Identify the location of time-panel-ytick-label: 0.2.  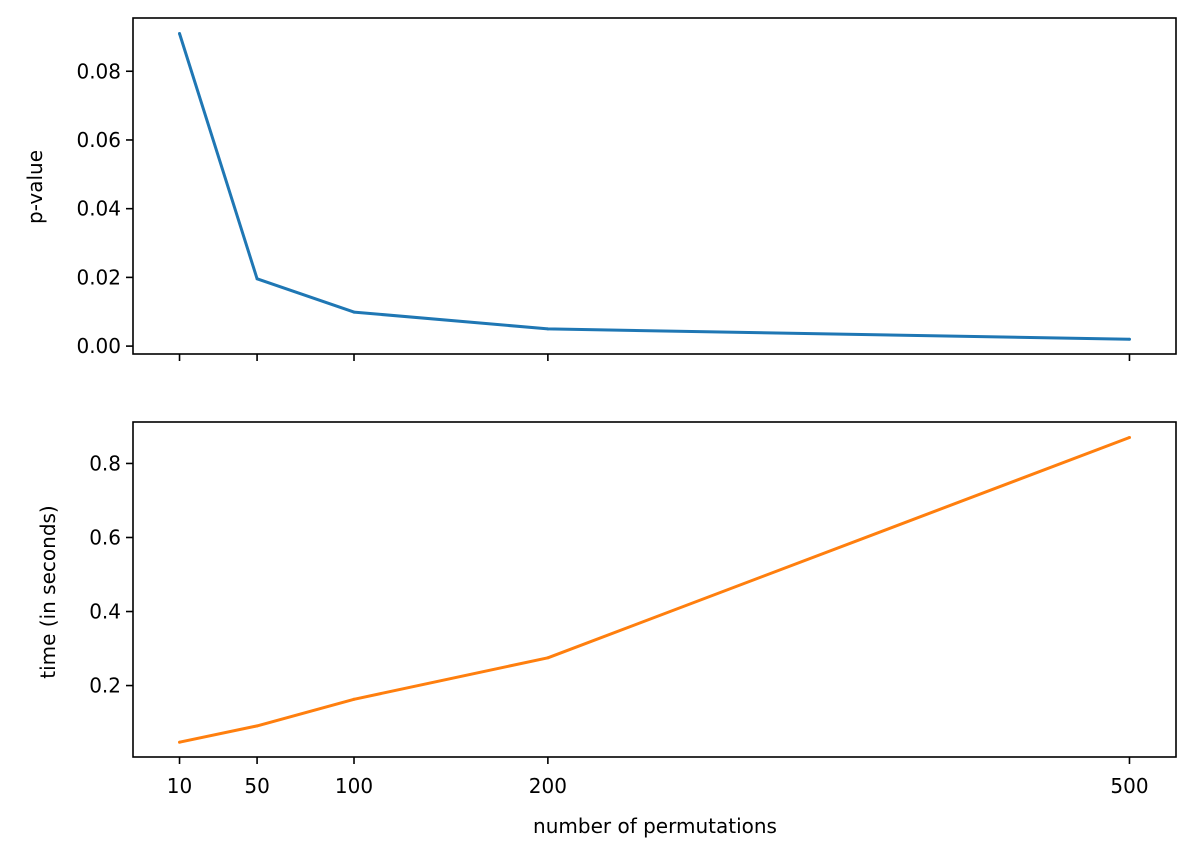
(105, 686).